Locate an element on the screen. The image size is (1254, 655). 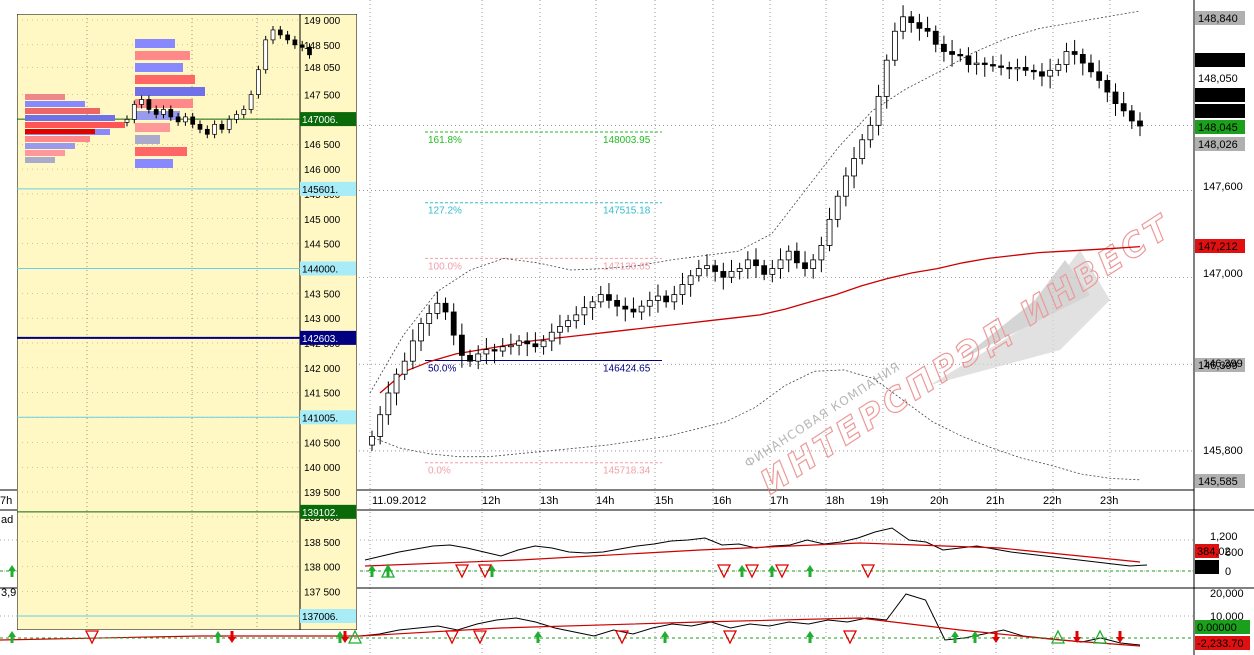
inset-tick-label: 146 000 is located at coordinates (322, 170).